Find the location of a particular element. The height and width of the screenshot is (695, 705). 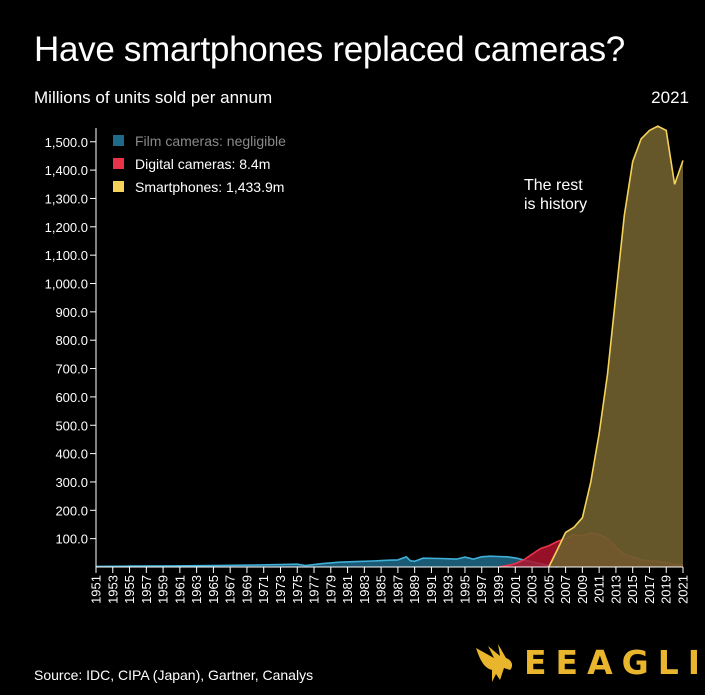

y-tick-label: 1,200.0 is located at coordinates (66, 227).